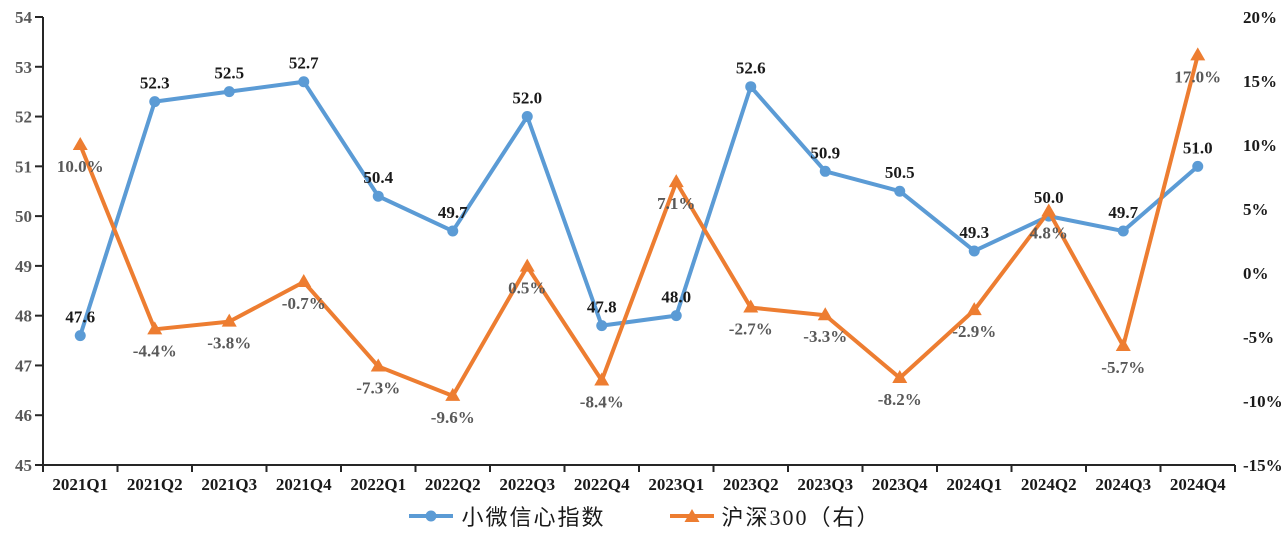  Describe the element at coordinates (1258, 337) in the screenshot. I see `right-axis-tick-label: -5%` at that location.